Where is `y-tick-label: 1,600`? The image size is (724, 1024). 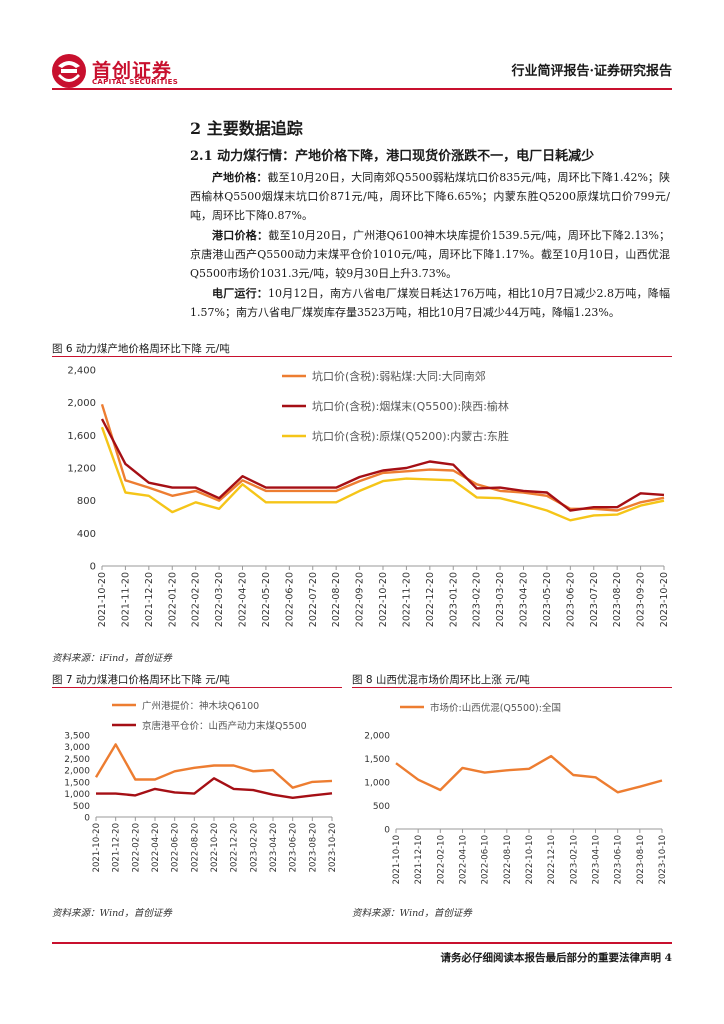
y-tick-label: 1,600 is located at coordinates (81, 436).